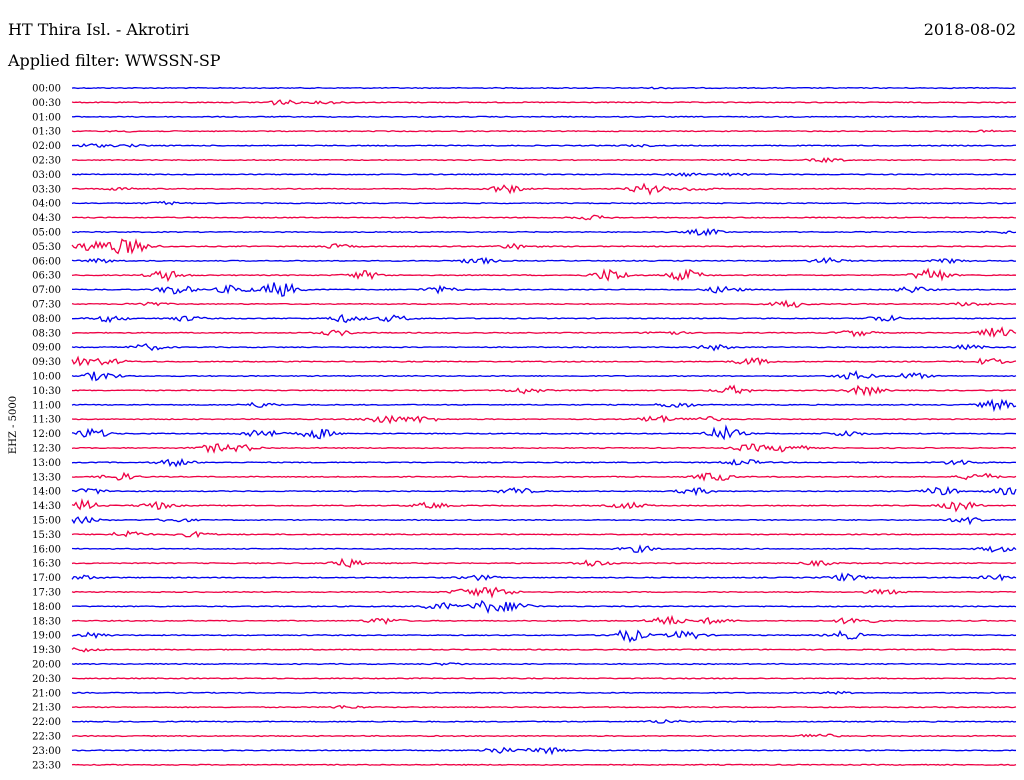 This screenshot has height=780, width=1024. Describe the element at coordinates (46, 189) in the screenshot. I see `time-tick-label: 03:30` at that location.